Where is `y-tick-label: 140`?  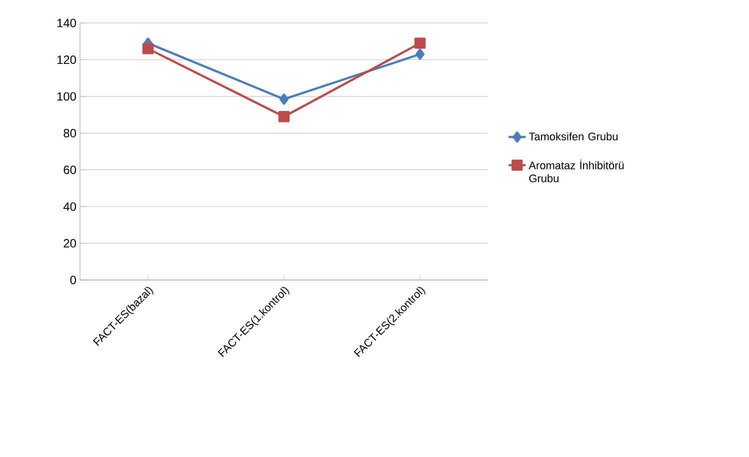
y-tick-label: 140 is located at coordinates (66, 23).